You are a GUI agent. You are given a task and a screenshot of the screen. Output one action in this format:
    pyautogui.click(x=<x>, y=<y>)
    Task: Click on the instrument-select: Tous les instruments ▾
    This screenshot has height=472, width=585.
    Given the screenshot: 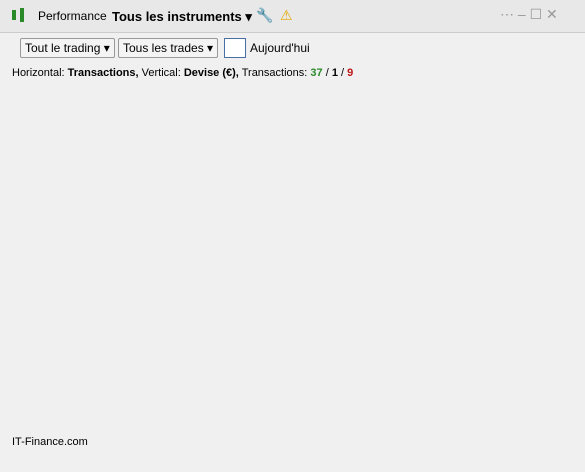 What is the action you would take?
    pyautogui.click(x=182, y=16)
    